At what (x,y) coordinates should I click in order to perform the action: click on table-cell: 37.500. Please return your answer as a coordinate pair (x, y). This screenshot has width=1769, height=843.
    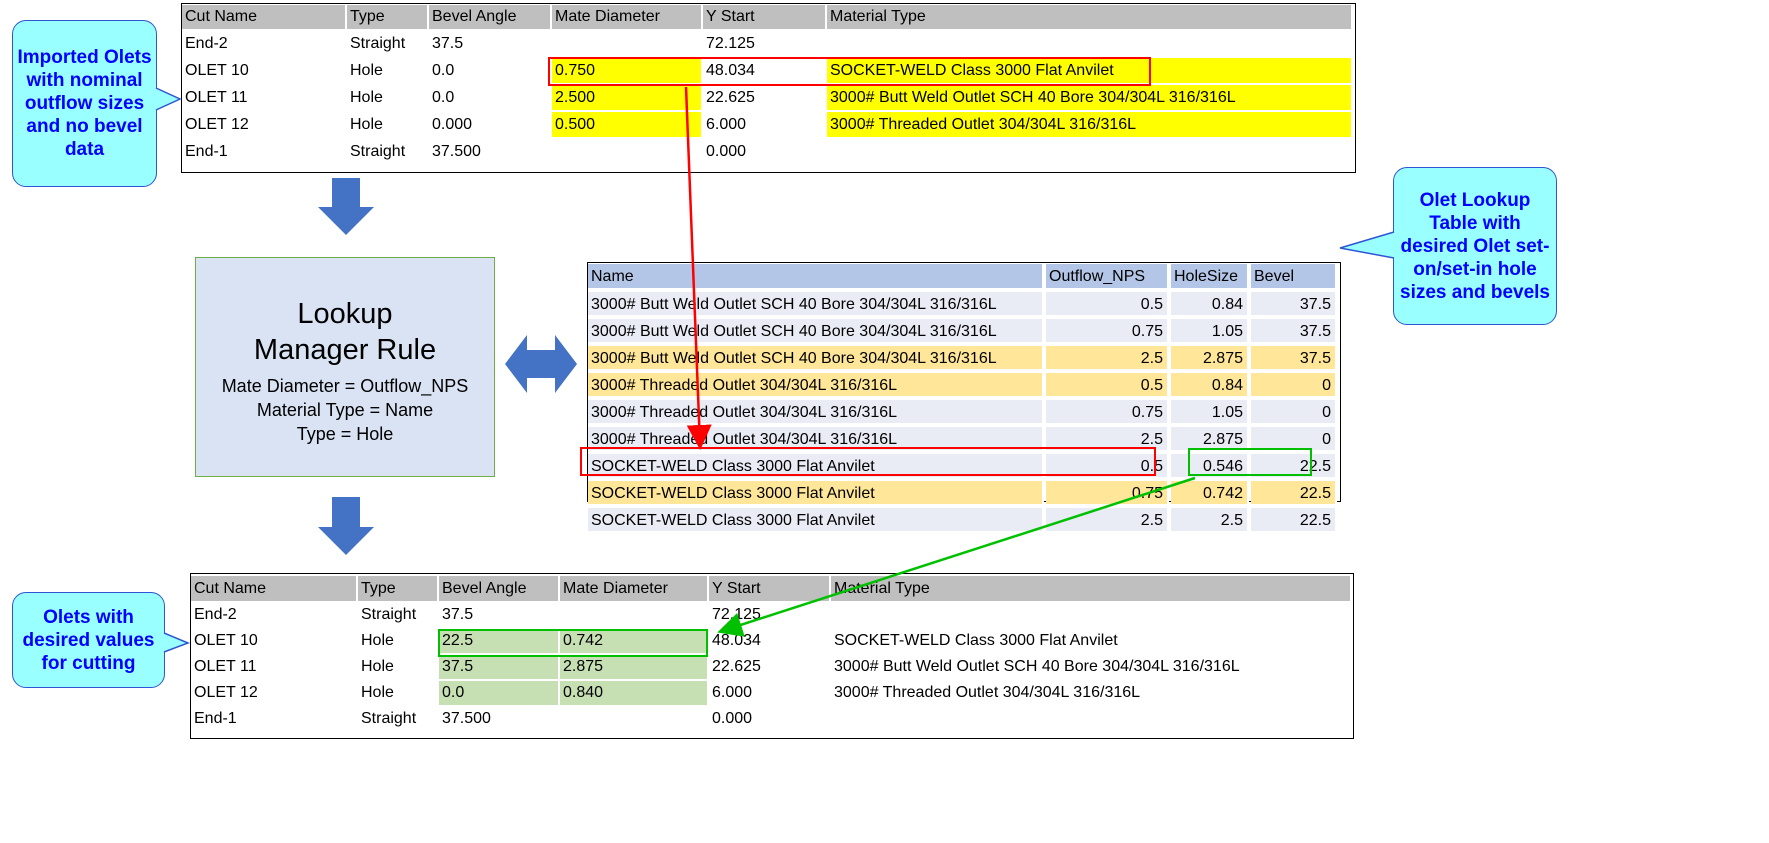
    Looking at the image, I should click on (466, 718).